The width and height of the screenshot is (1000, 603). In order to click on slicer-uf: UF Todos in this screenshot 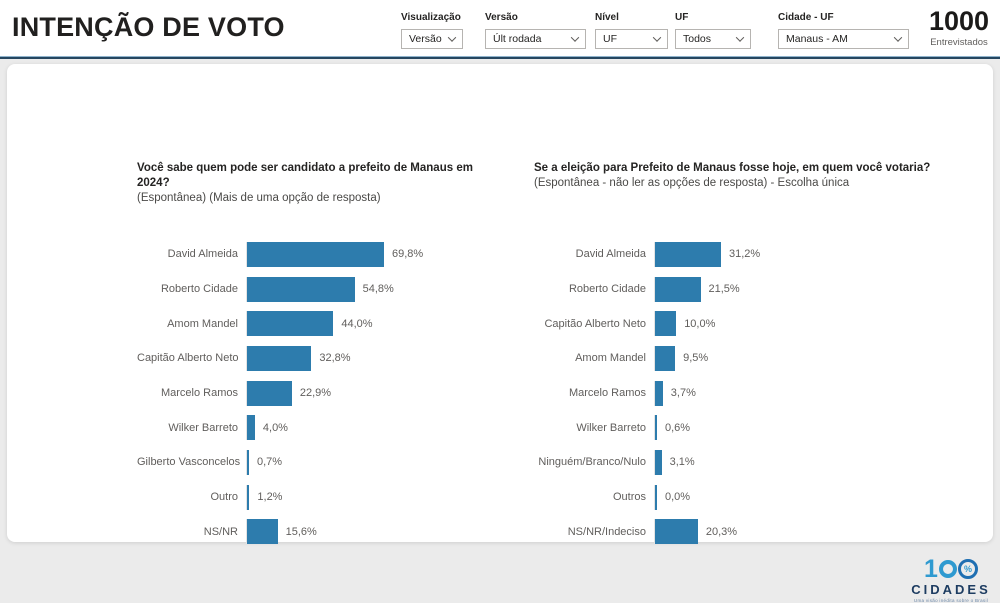, I will do `click(713, 30)`.